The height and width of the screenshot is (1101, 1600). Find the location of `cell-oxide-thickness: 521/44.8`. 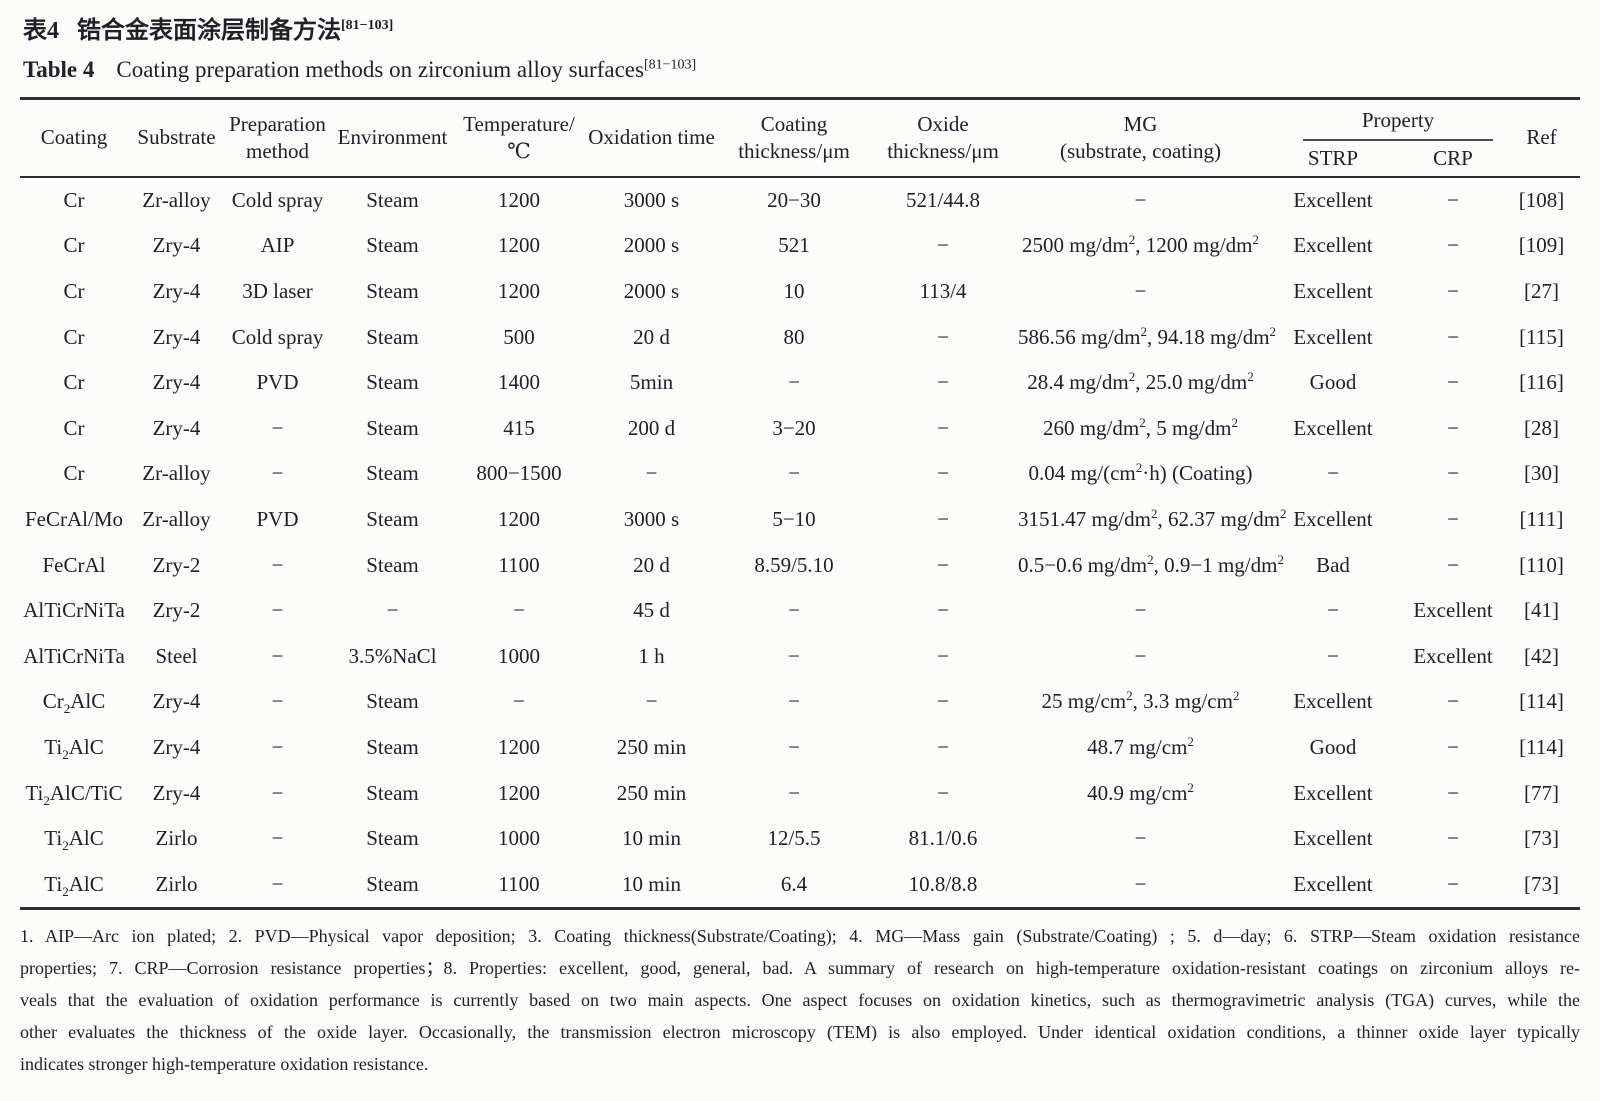

cell-oxide-thickness: 521/44.8 is located at coordinates (943, 199).